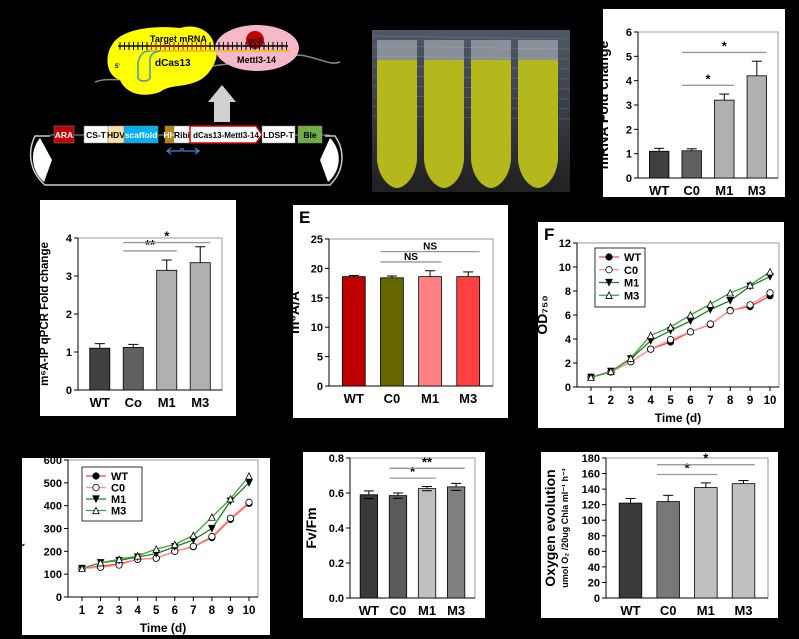 The image size is (799, 639). What do you see at coordinates (133, 402) in the screenshot?
I see `x-tick-label: Co` at bounding box center [133, 402].